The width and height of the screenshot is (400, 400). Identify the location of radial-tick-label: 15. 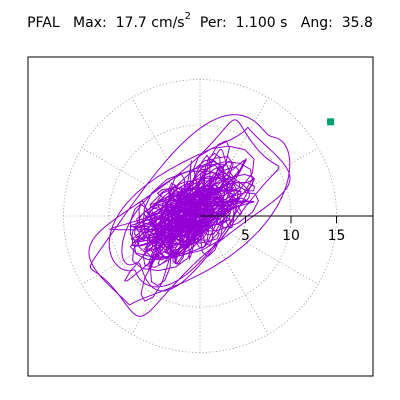
(337, 236).